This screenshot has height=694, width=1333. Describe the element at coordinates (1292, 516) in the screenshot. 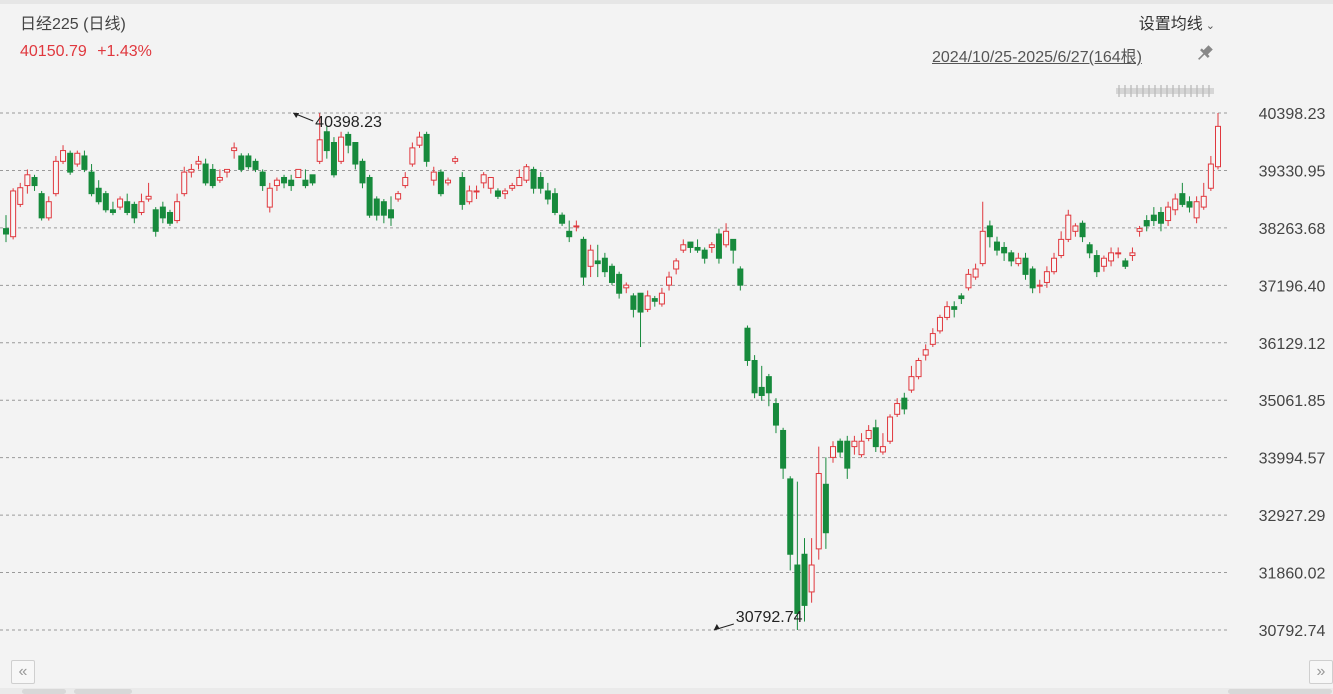

I see `y-tick-label: 32927.29` at that location.